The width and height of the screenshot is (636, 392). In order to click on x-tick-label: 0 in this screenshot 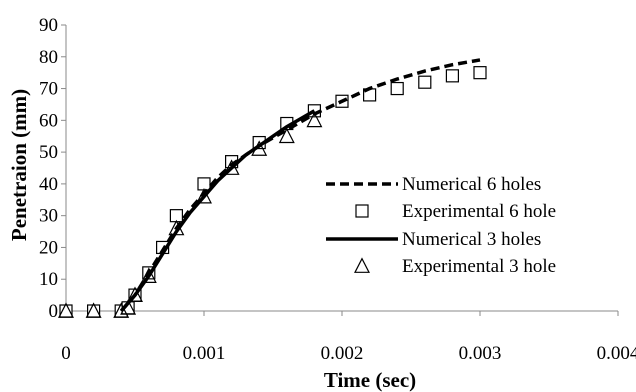, I will do `click(66, 353)`.